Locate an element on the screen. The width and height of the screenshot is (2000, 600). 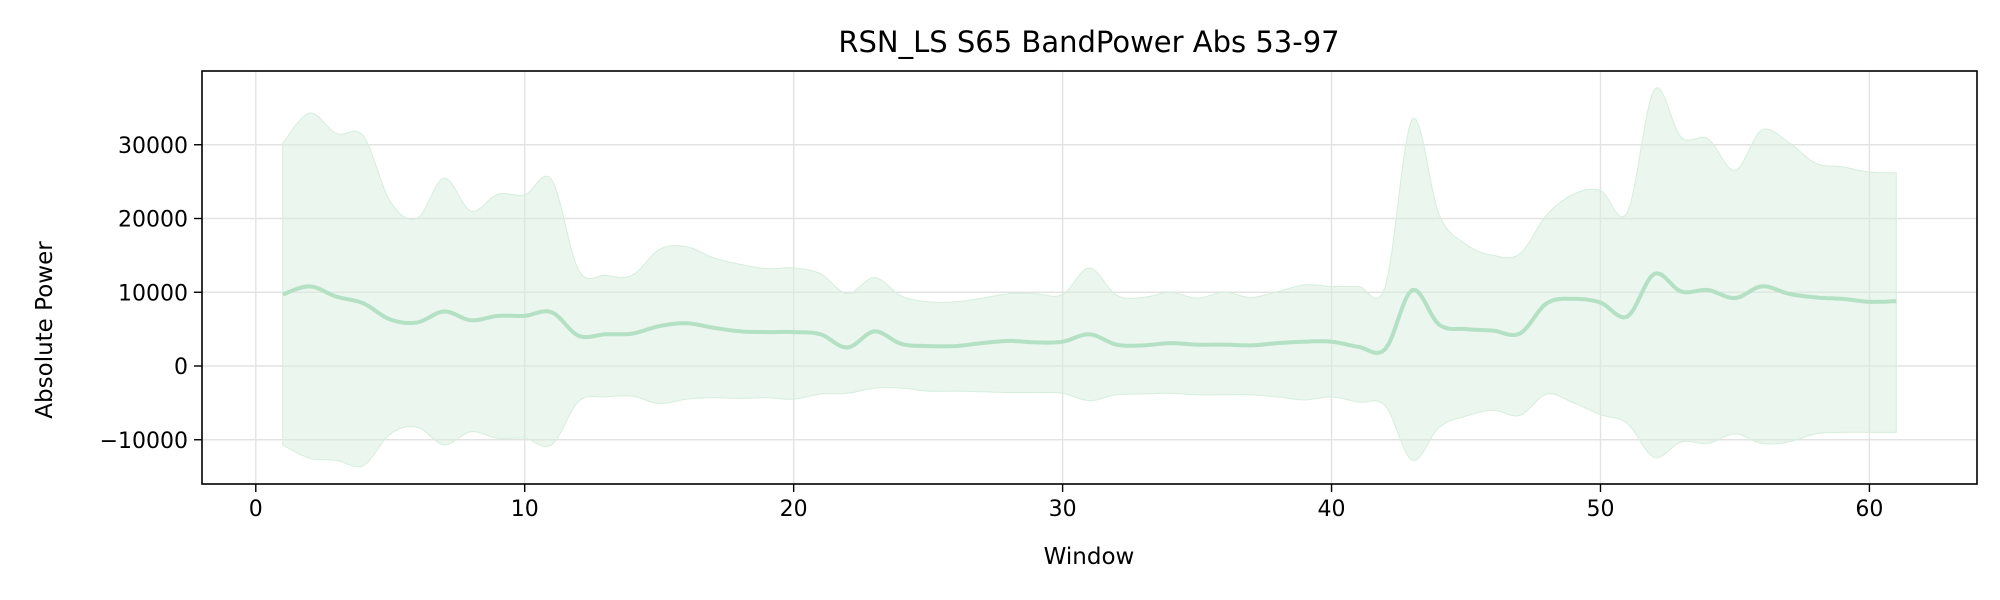
y-axis-label: Absolute Power is located at coordinates (45, 330).